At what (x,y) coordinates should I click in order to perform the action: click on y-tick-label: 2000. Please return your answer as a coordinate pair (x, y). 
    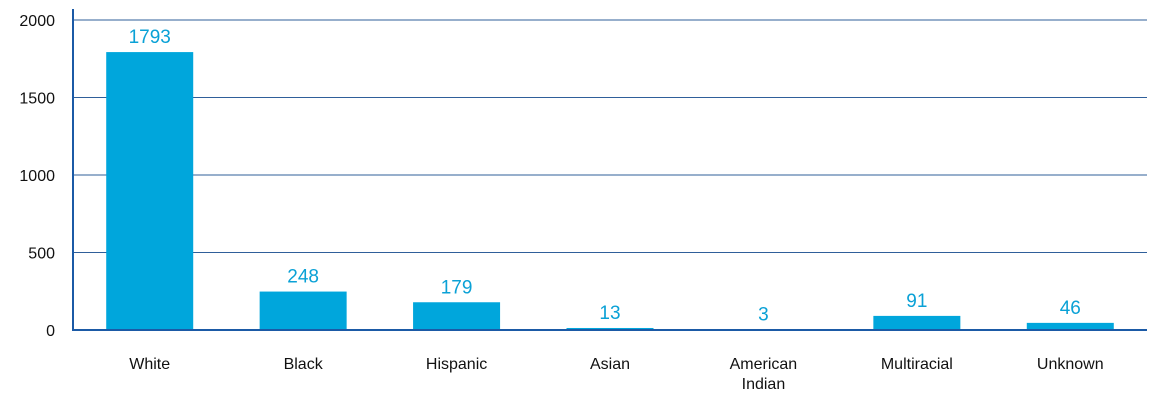
    Looking at the image, I should click on (37, 21).